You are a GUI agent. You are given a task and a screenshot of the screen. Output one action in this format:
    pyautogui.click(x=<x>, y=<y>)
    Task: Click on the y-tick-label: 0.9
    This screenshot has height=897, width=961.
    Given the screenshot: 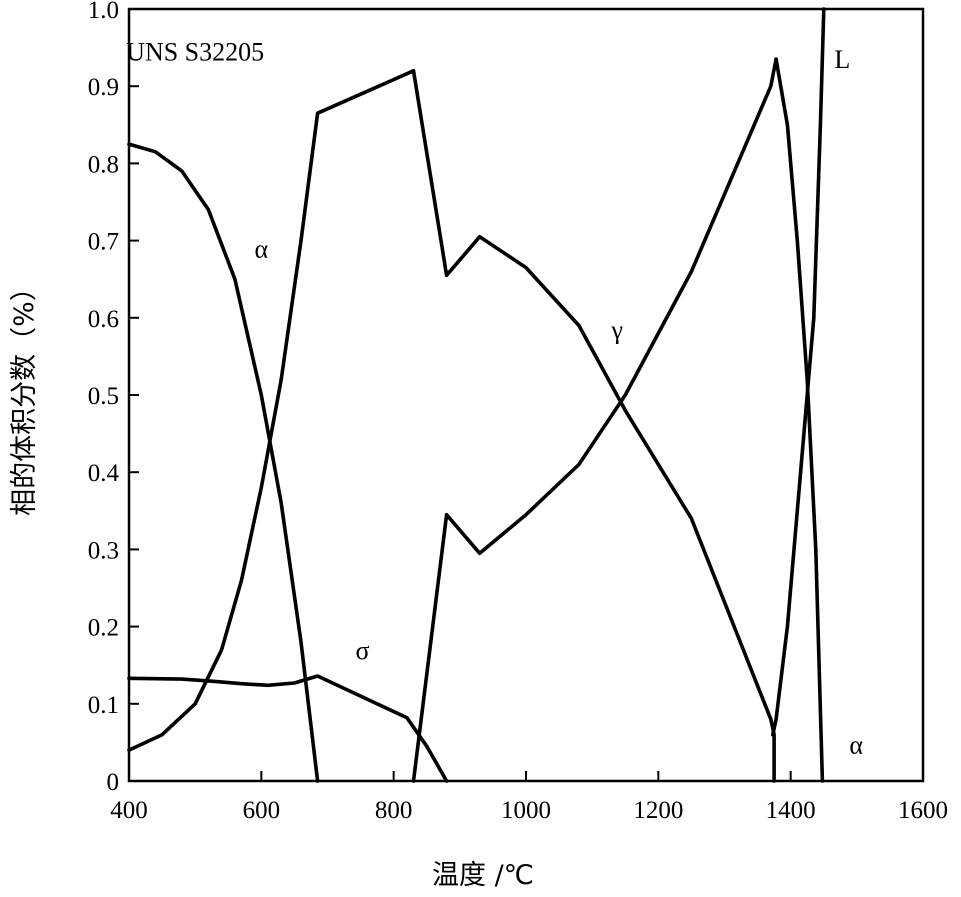 What is the action you would take?
    pyautogui.click(x=103, y=87)
    